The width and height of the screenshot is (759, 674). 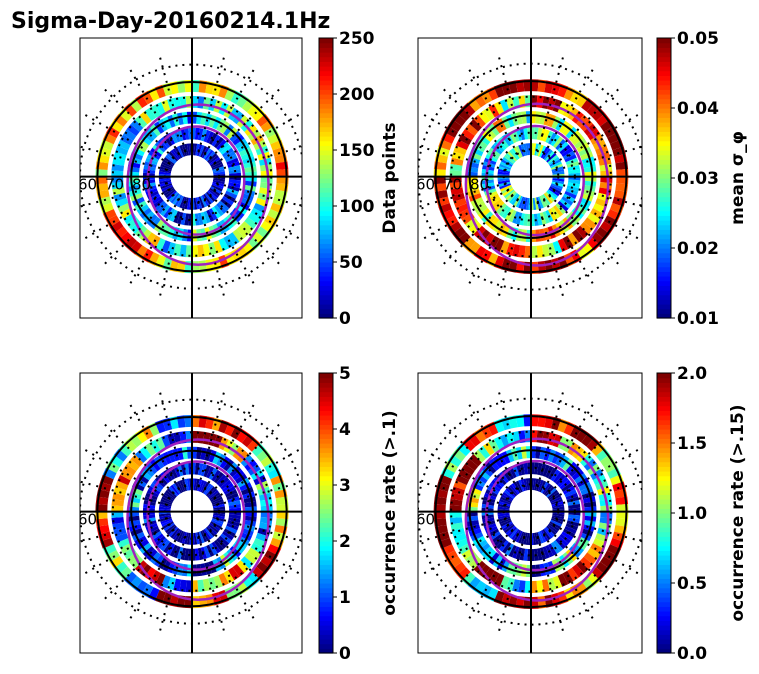 I want to click on colorbar-tick-label: 0.04, so click(x=698, y=109).